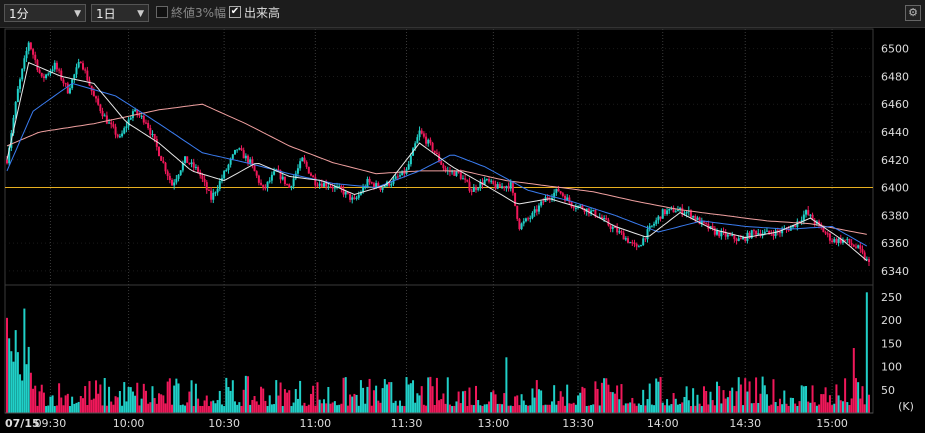 The width and height of the screenshot is (925, 433). Describe the element at coordinates (162, 12) in the screenshot. I see `close3-checkbox` at that location.